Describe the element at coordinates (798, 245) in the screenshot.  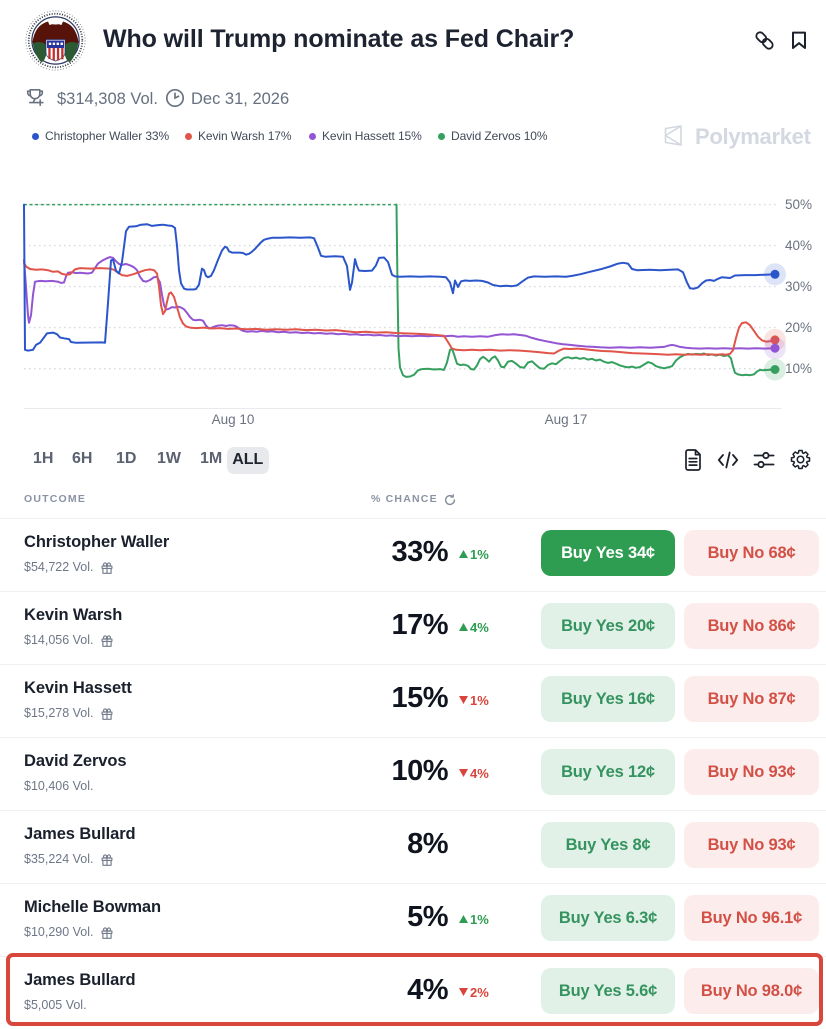
I see `svg-text: 40%` at that location.